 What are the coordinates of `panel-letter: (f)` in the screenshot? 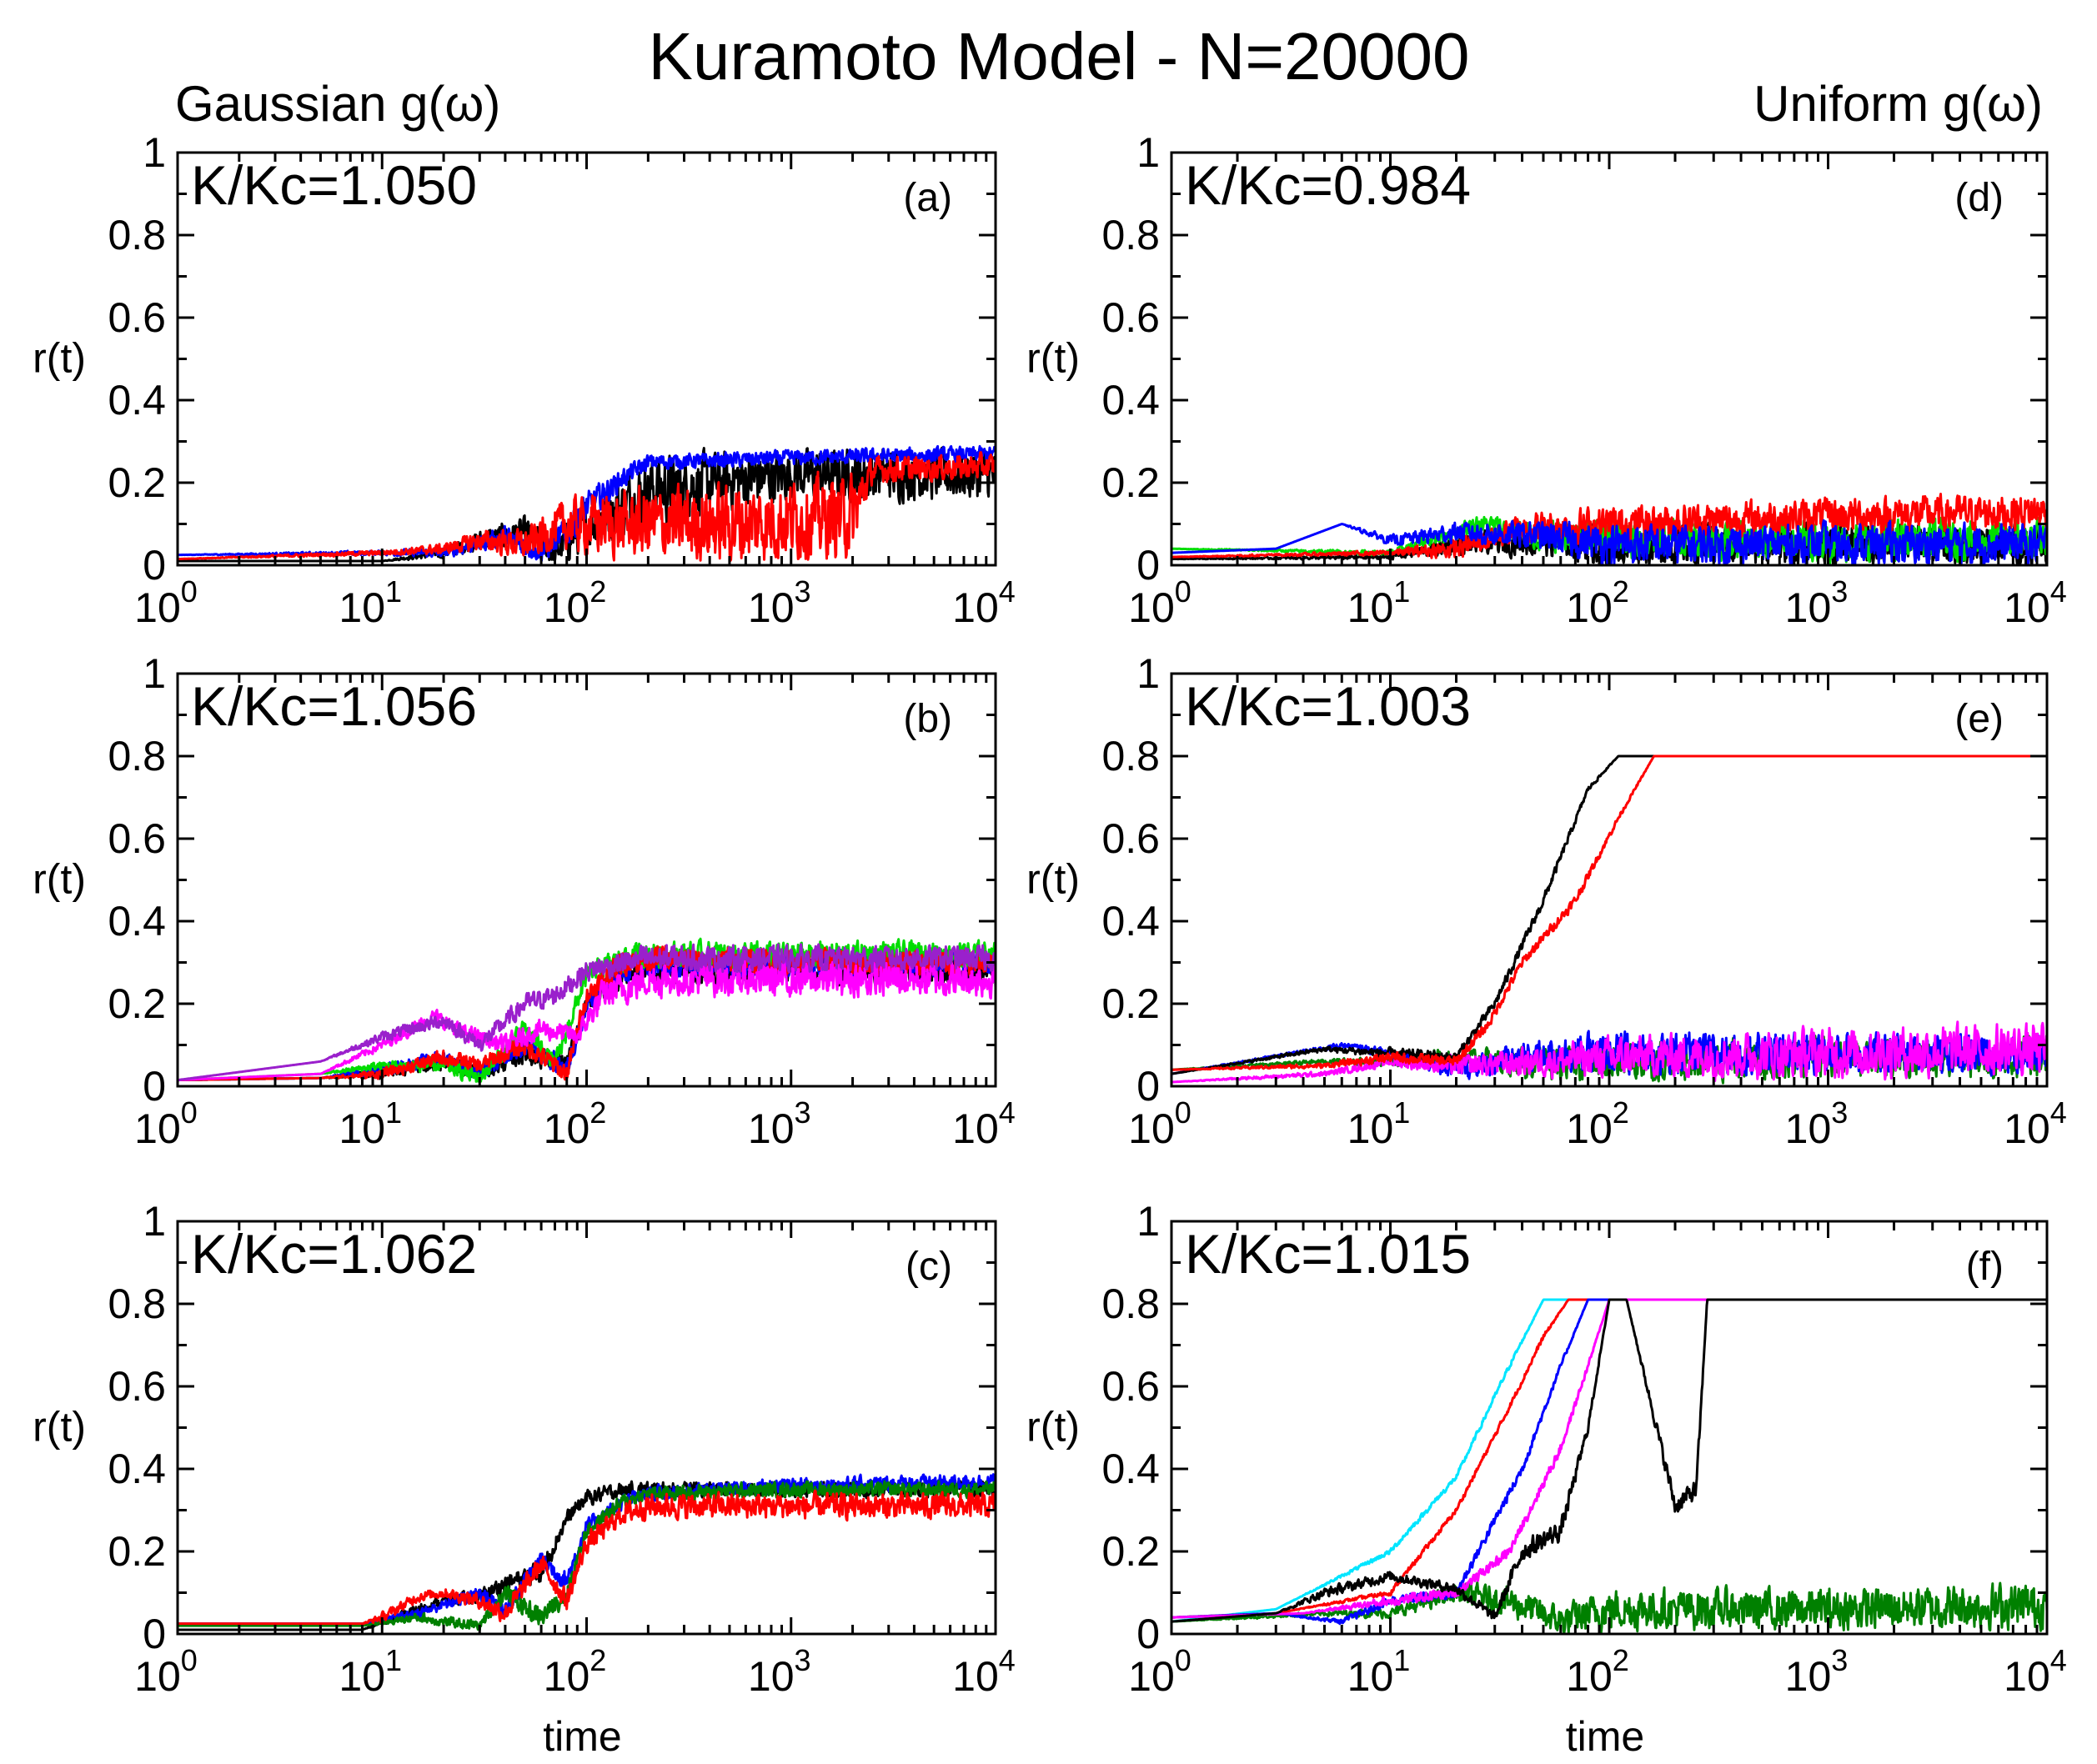 It's located at (1985, 1267).